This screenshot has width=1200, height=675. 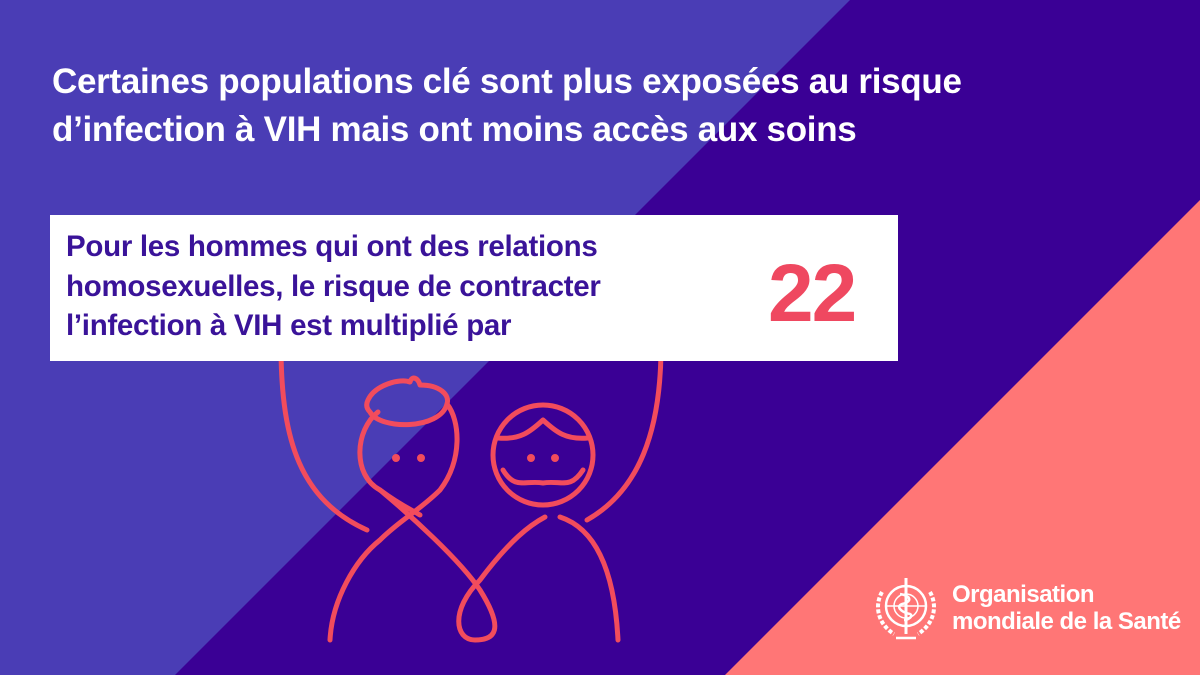 I want to click on man-hair, so click(x=407, y=401).